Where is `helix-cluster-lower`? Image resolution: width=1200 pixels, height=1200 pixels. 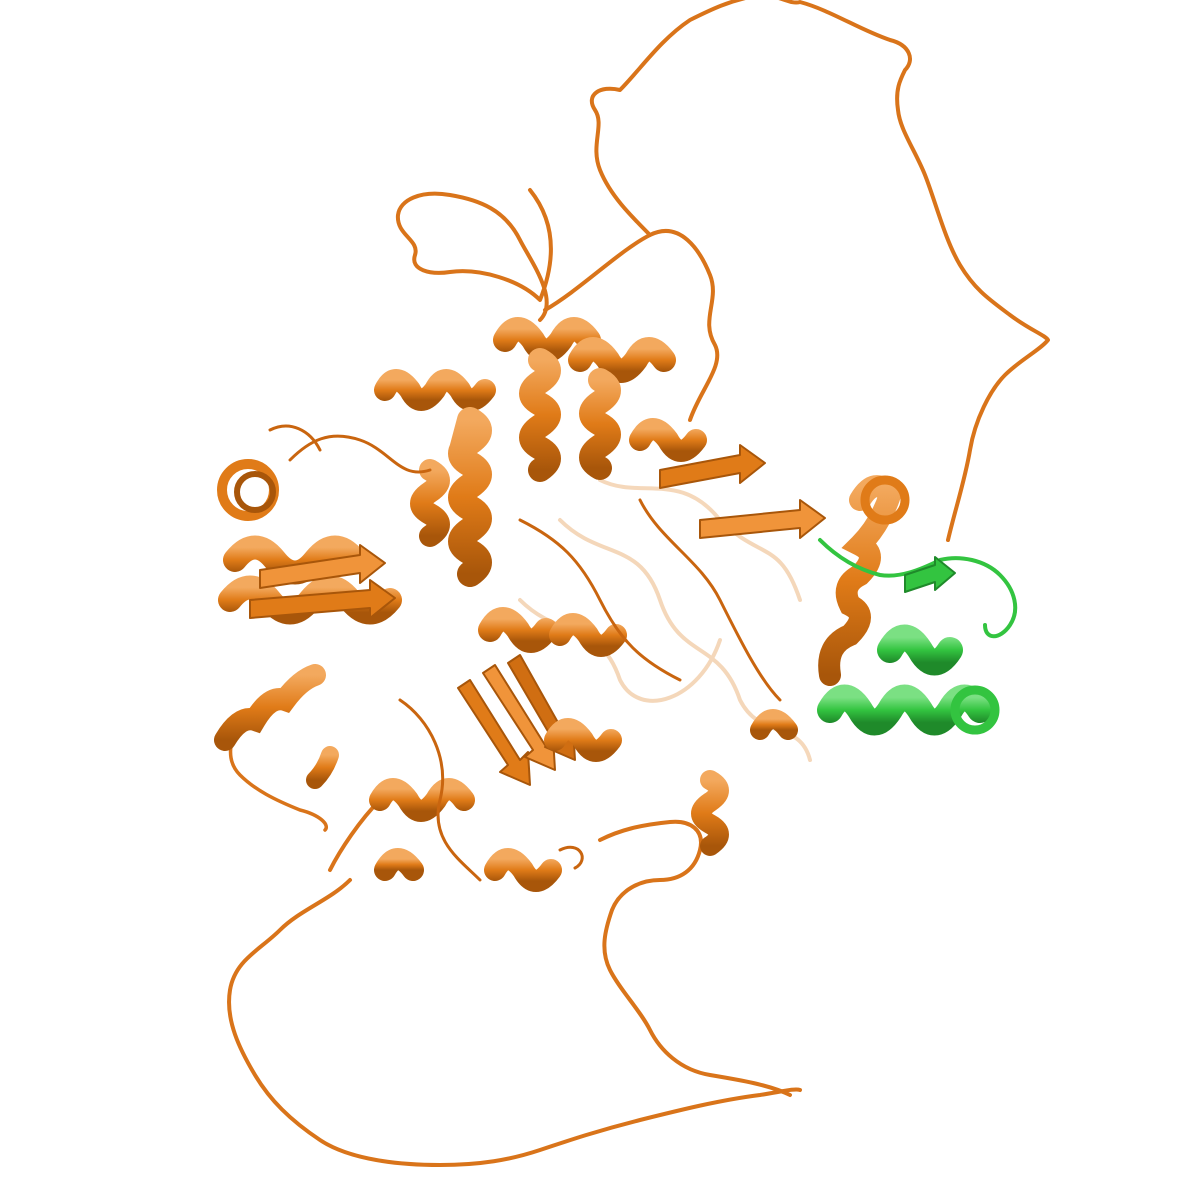
helix-cluster-lower is located at coordinates (549, 749).